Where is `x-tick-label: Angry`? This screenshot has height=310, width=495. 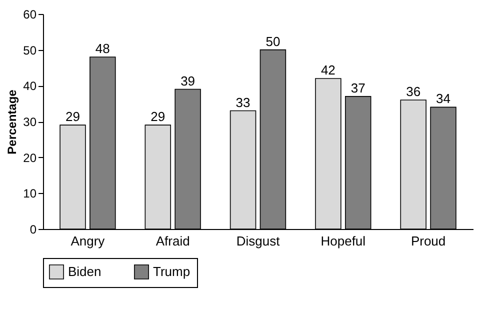 x-tick-label: Angry is located at coordinates (88, 241).